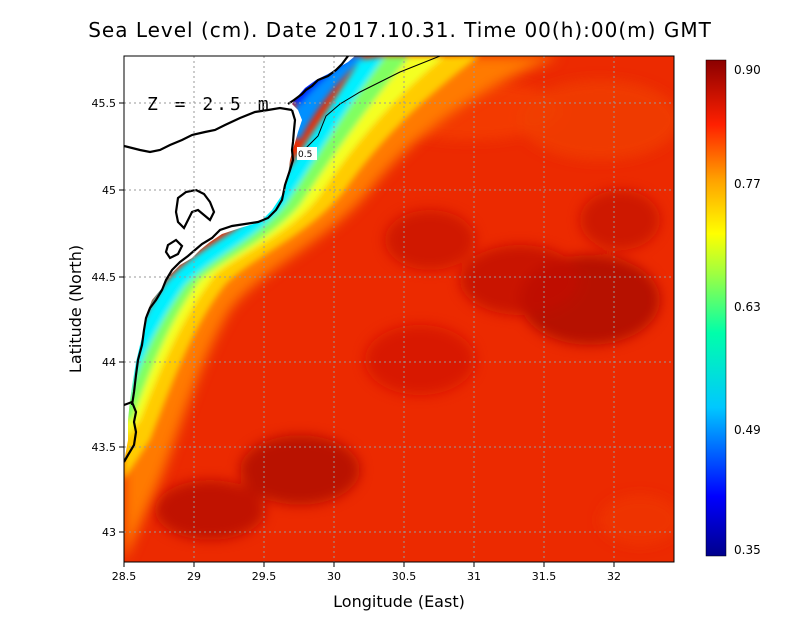 The height and width of the screenshot is (618, 800). What do you see at coordinates (404, 576) in the screenshot?
I see `x-tick-label: 30.5` at bounding box center [404, 576].